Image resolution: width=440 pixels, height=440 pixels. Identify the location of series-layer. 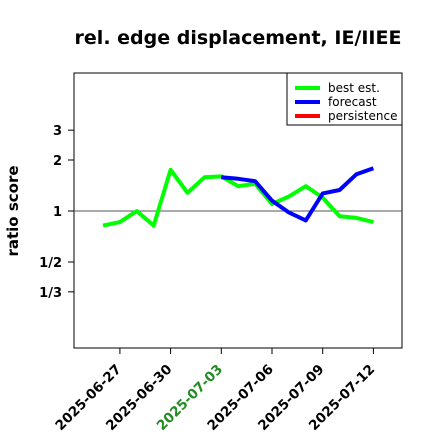
(238, 197).